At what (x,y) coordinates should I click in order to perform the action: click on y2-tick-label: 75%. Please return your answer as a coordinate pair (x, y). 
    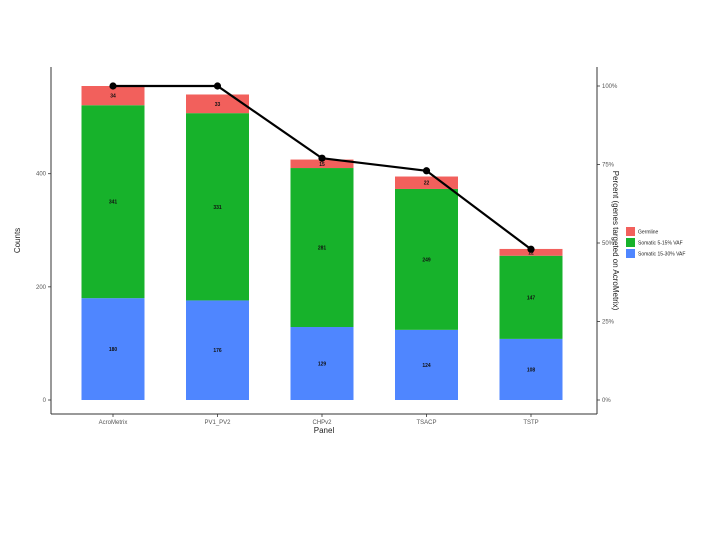
    Looking at the image, I should click on (608, 166).